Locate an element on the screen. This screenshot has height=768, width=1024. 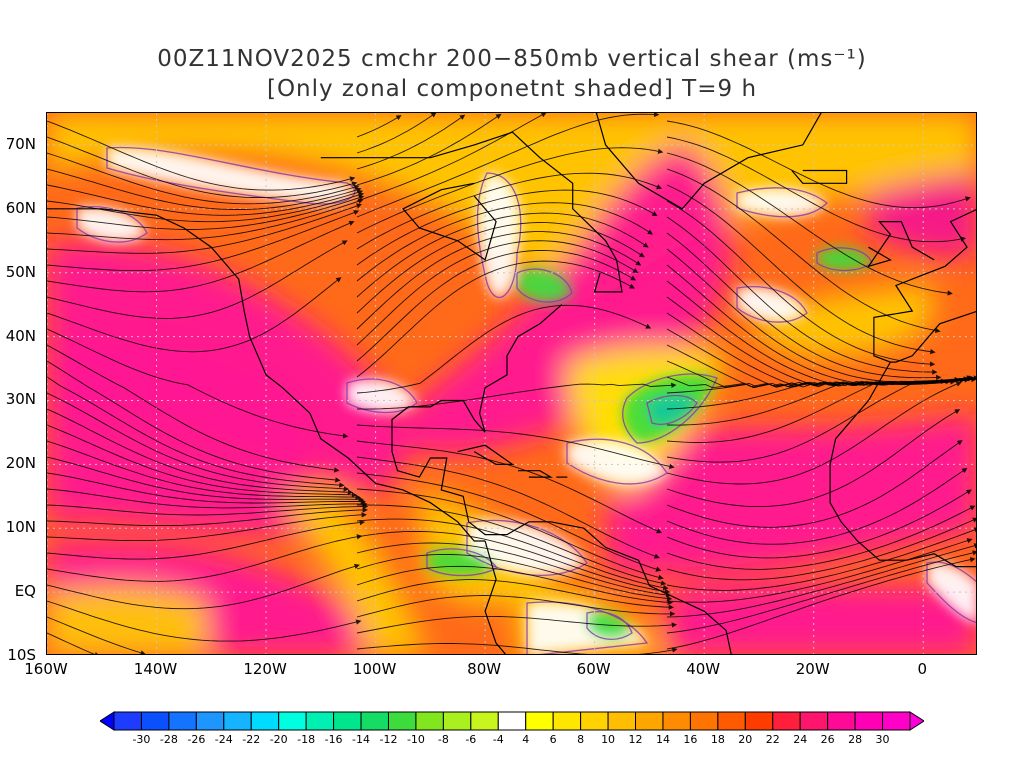
colorbar-label: 22 is located at coordinates (772, 739).